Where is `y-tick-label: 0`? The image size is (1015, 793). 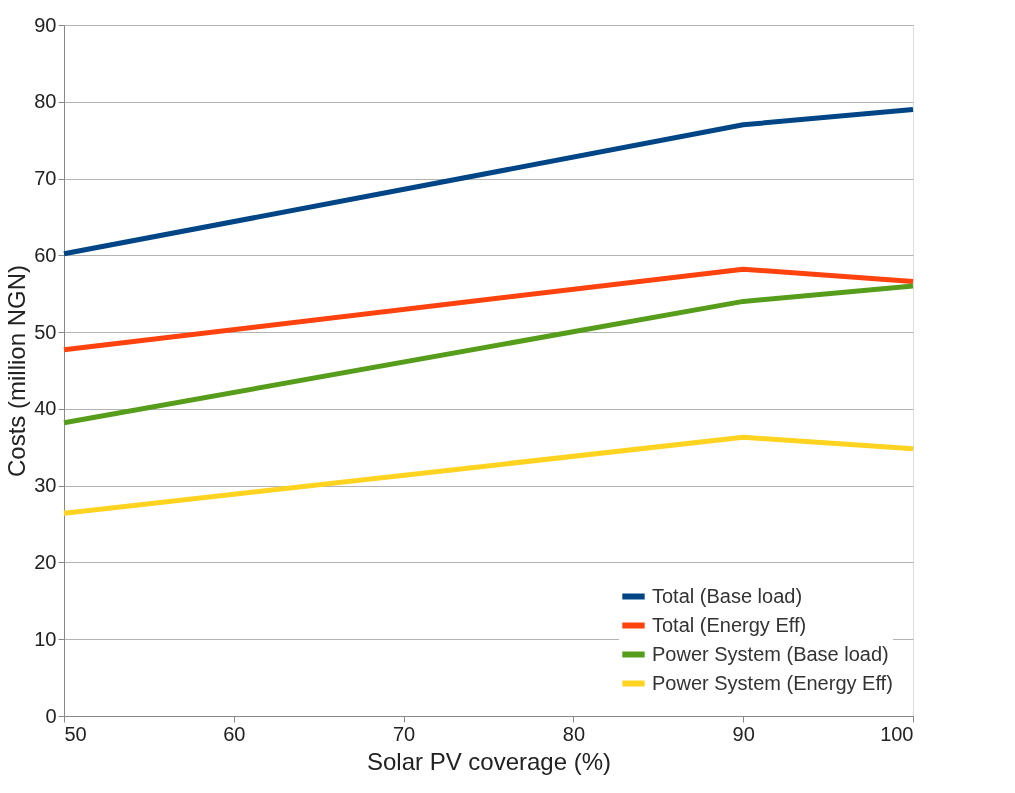 y-tick-label: 0 is located at coordinates (51, 715).